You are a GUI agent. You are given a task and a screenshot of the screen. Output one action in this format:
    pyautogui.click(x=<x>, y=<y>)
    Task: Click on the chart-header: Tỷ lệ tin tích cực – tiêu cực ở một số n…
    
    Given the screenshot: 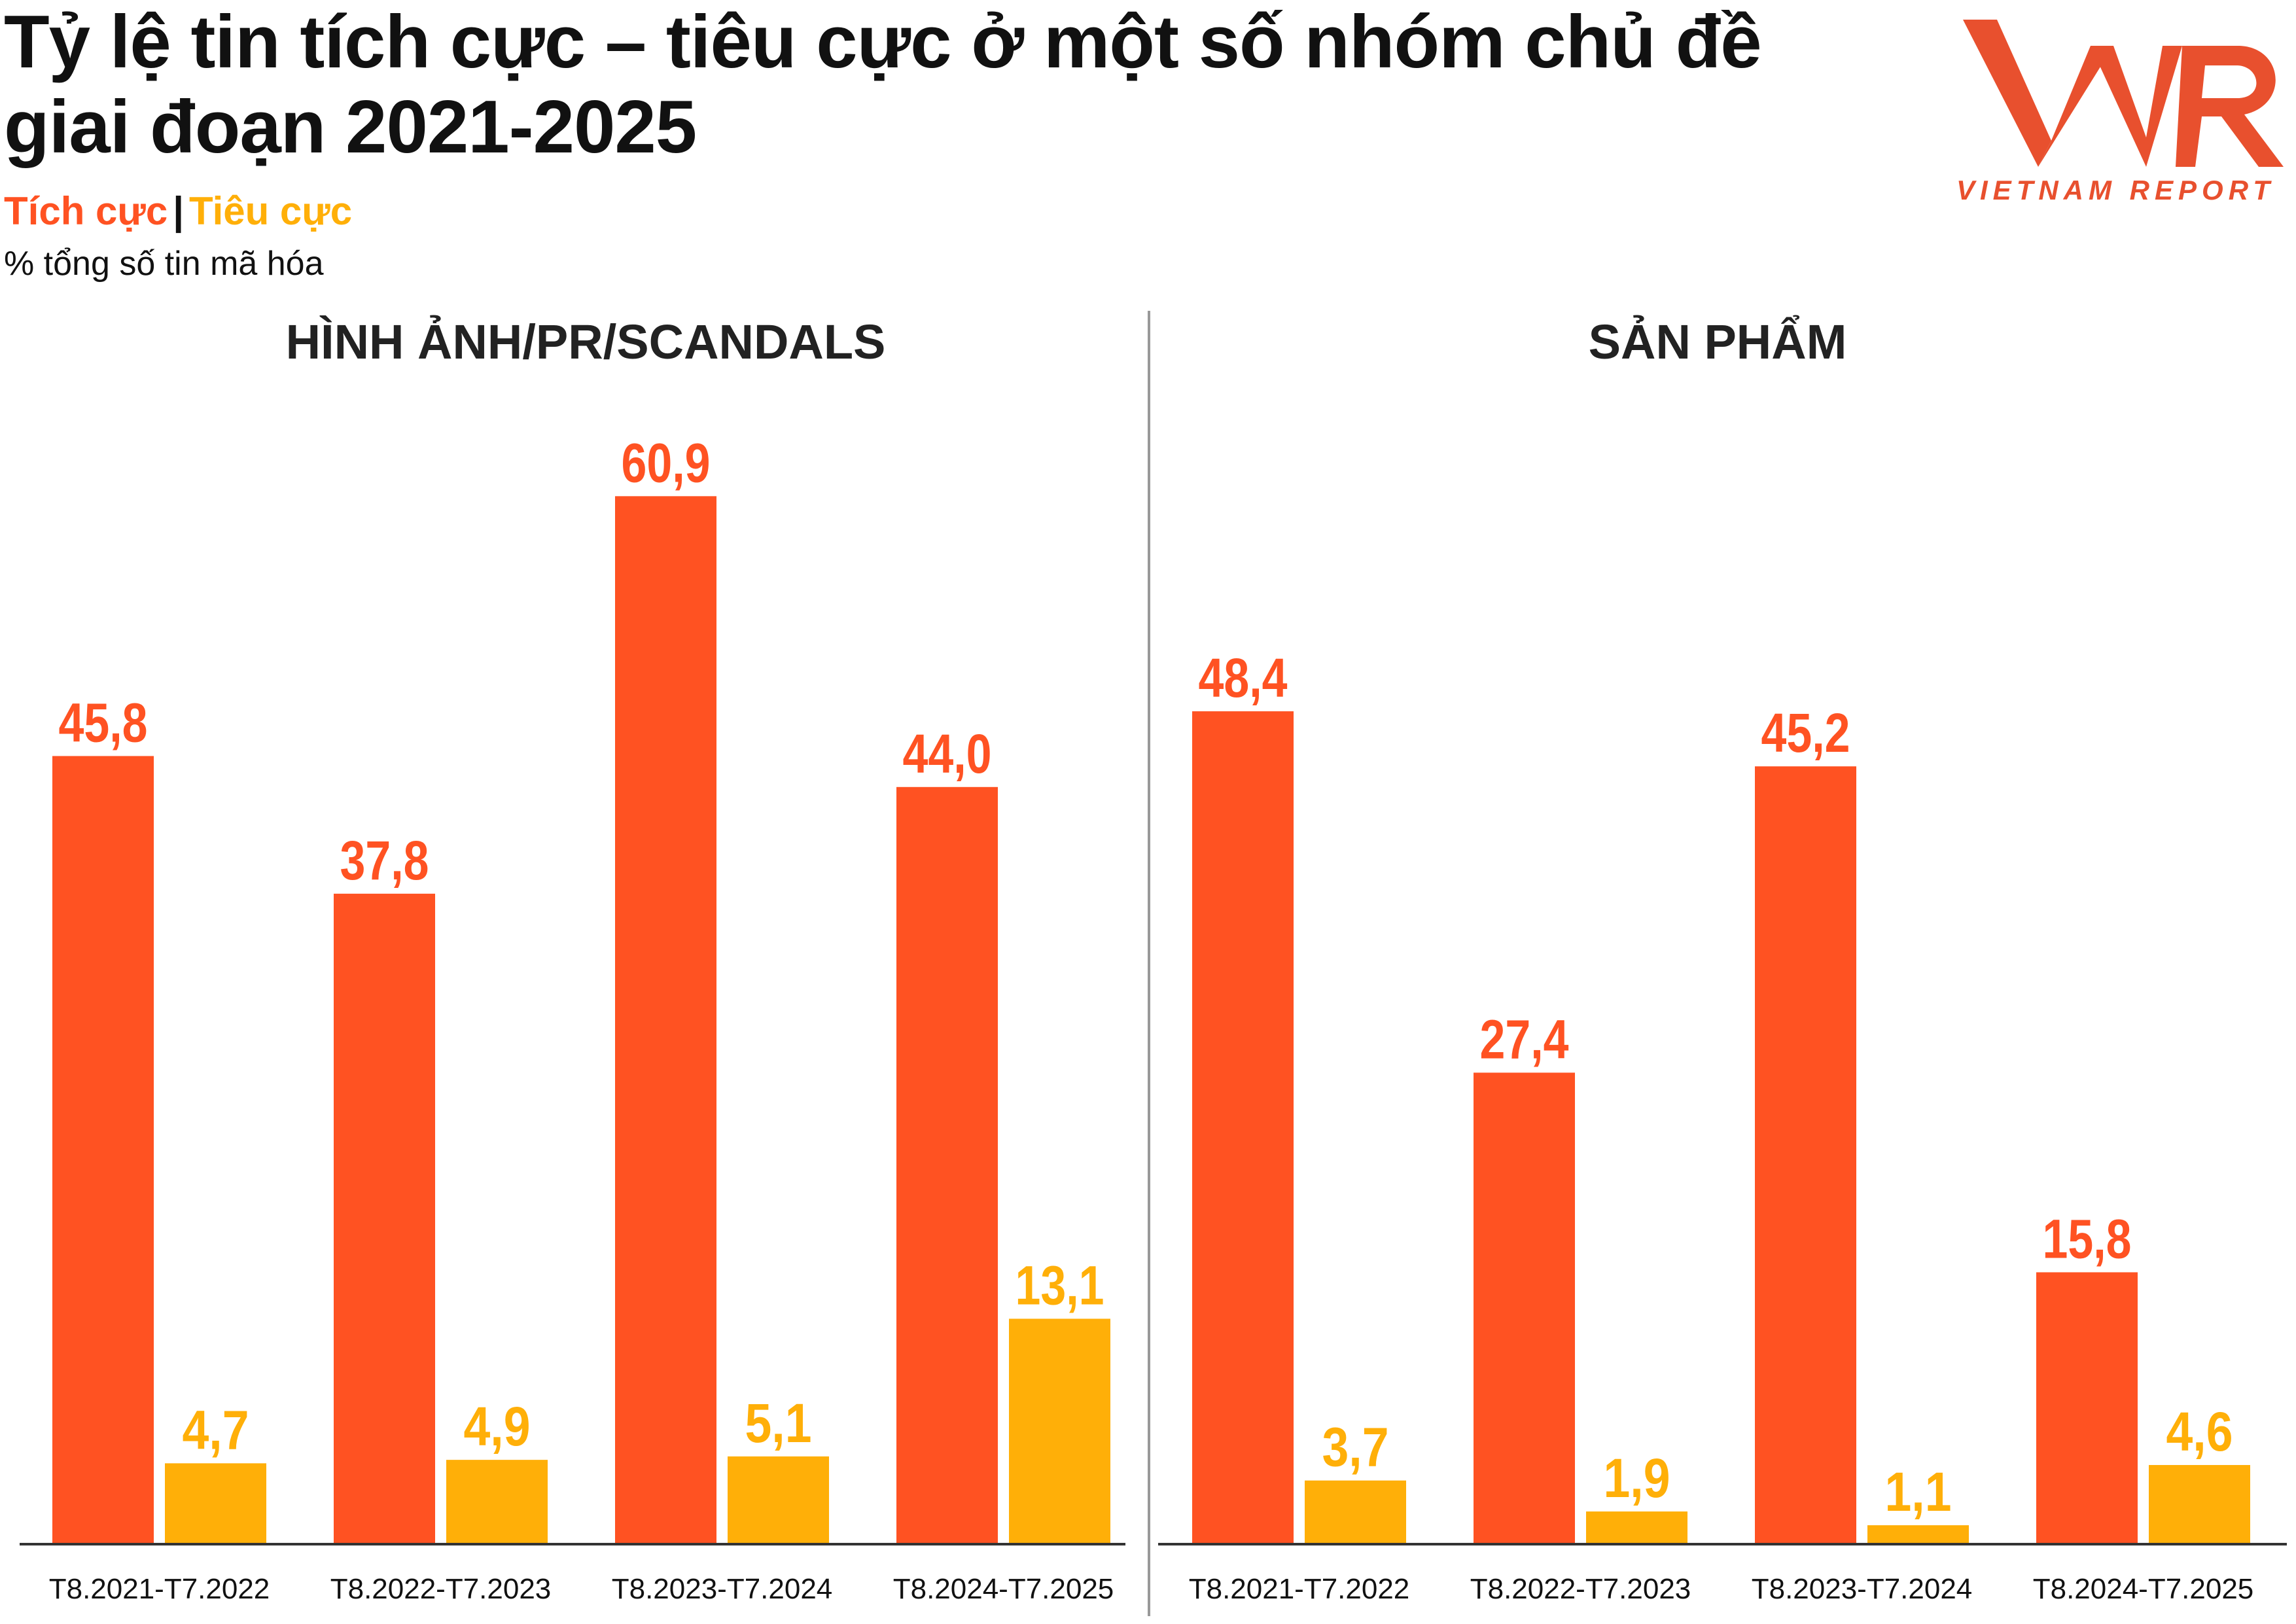 What is the action you would take?
    pyautogui.click(x=953, y=142)
    